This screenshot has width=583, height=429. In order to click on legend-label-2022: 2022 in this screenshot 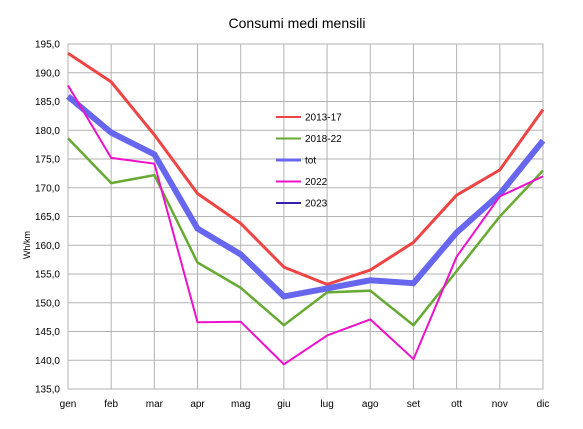, I will do `click(316, 182)`.